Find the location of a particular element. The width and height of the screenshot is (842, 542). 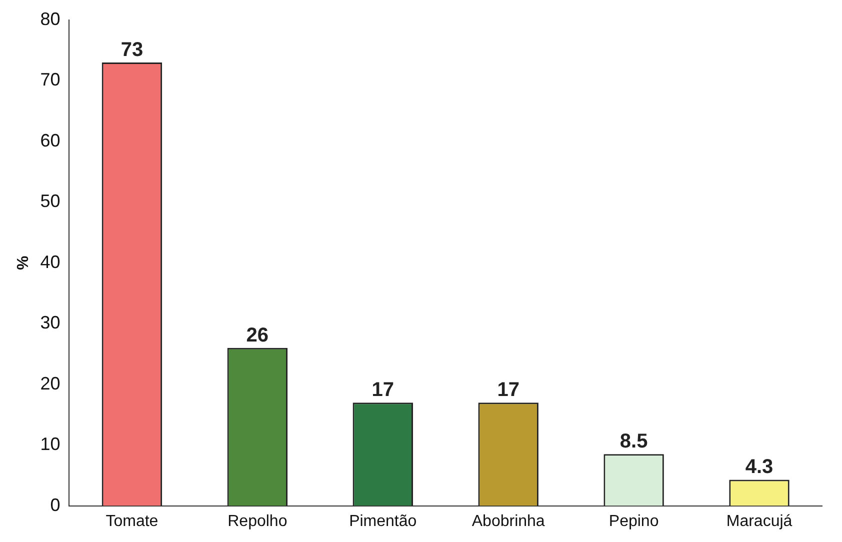

x-tick-label: Maracujá is located at coordinates (759, 521).